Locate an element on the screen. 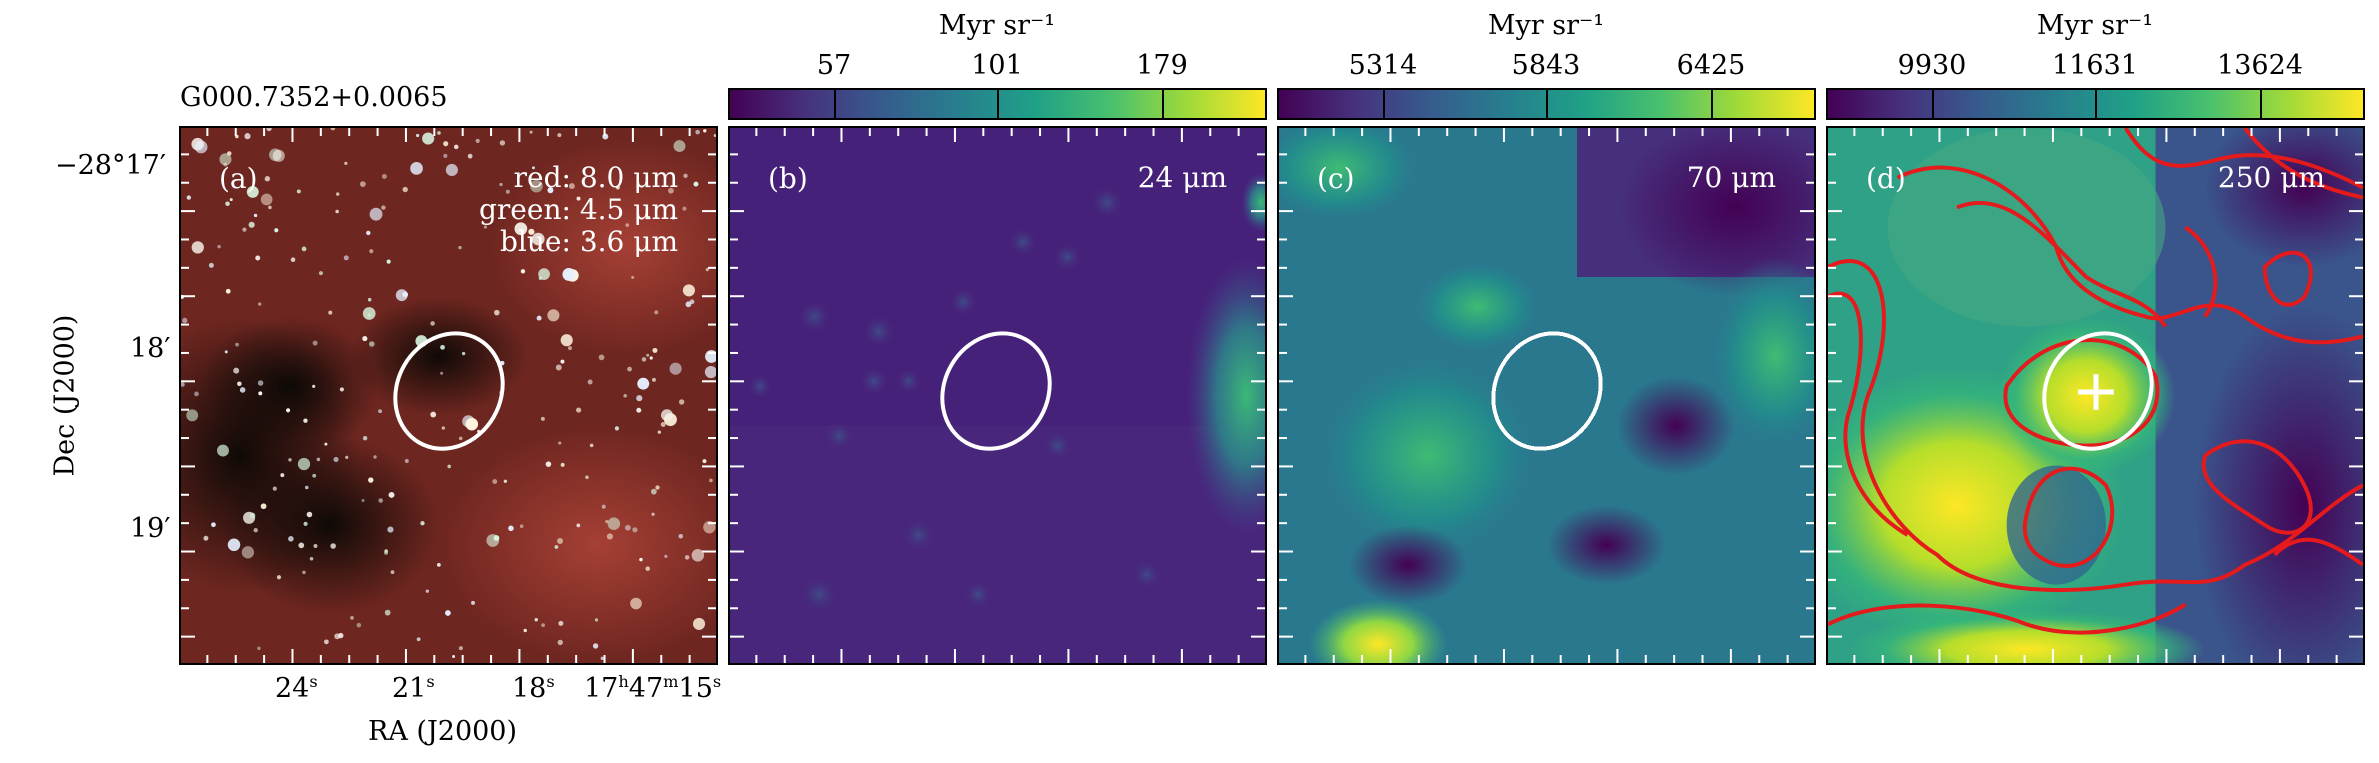 The image size is (2379, 763). panel-d-wavelength: 250 μm is located at coordinates (2271, 177).